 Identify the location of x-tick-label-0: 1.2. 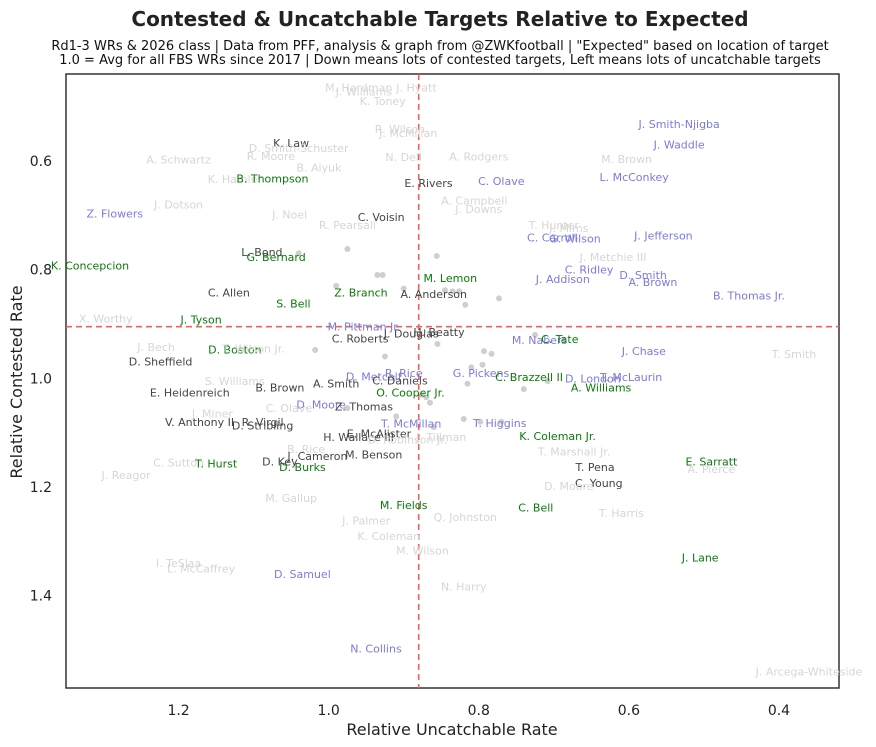
(178, 711).